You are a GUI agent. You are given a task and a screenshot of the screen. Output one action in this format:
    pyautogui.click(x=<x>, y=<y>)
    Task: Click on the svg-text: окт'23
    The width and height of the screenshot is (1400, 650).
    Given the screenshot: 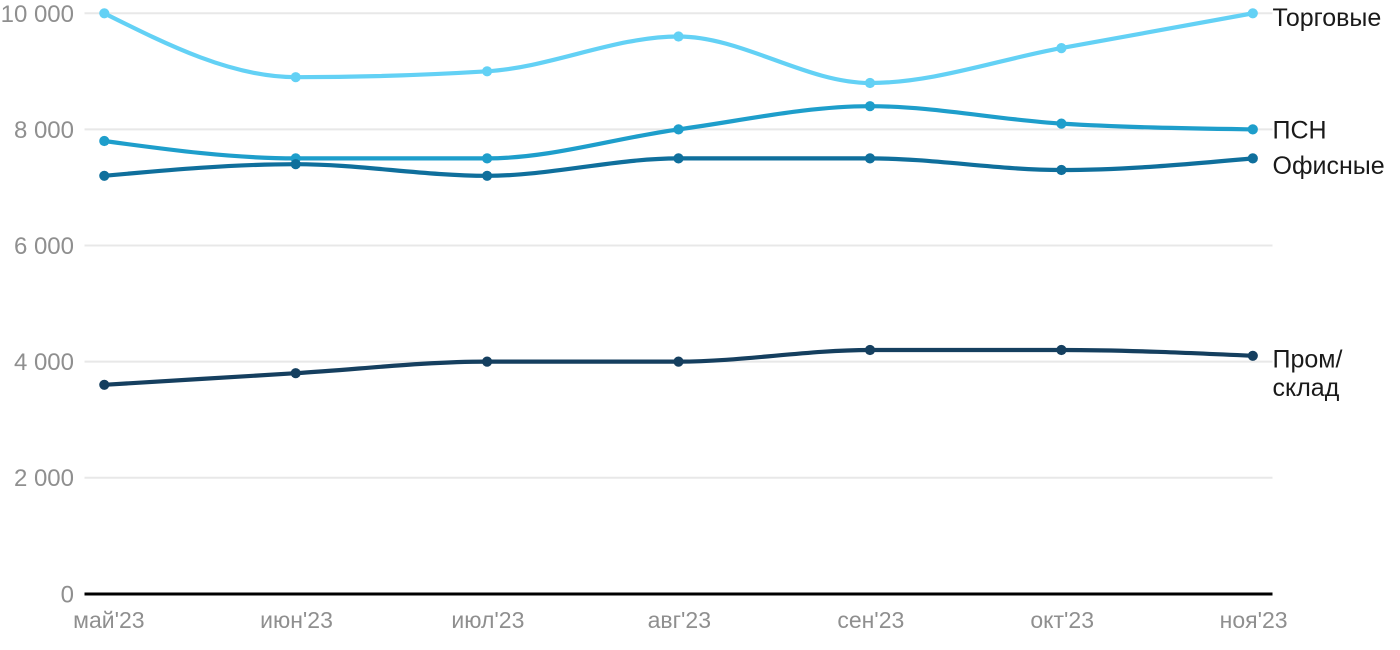 What is the action you would take?
    pyautogui.click(x=1062, y=620)
    